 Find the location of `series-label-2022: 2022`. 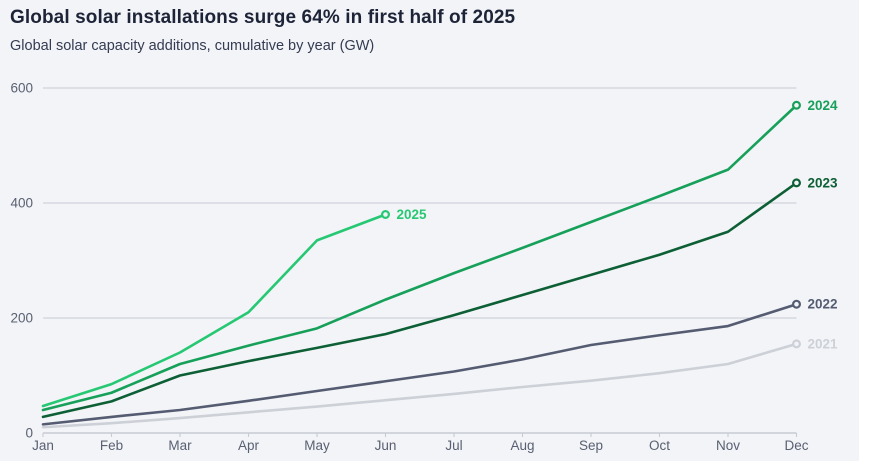

series-label-2022: 2022 is located at coordinates (823, 304).